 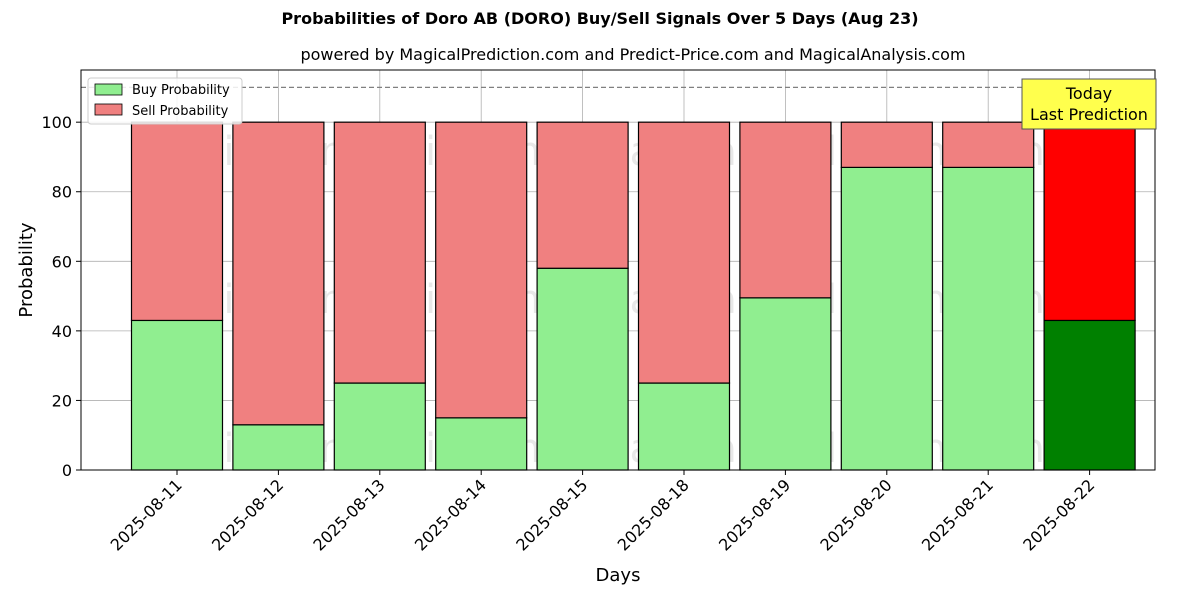 What do you see at coordinates (108, 89) in the screenshot?
I see `legend-buy-swatch` at bounding box center [108, 89].